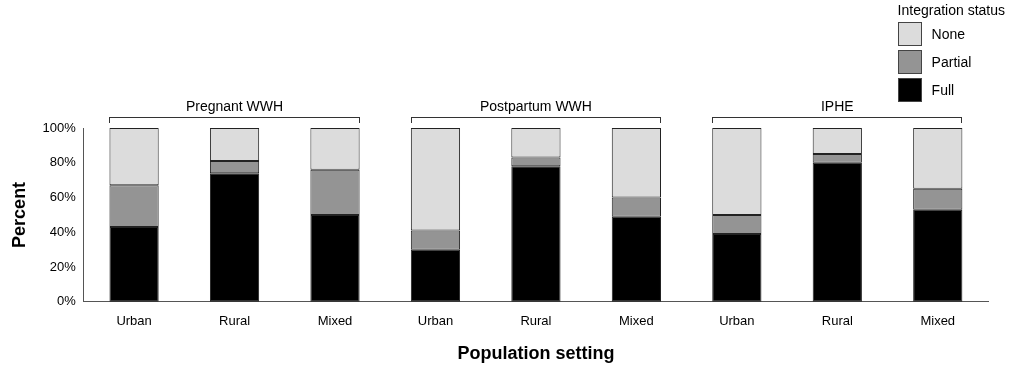  I want to click on text: Postpartum WWH, so click(535, 106).